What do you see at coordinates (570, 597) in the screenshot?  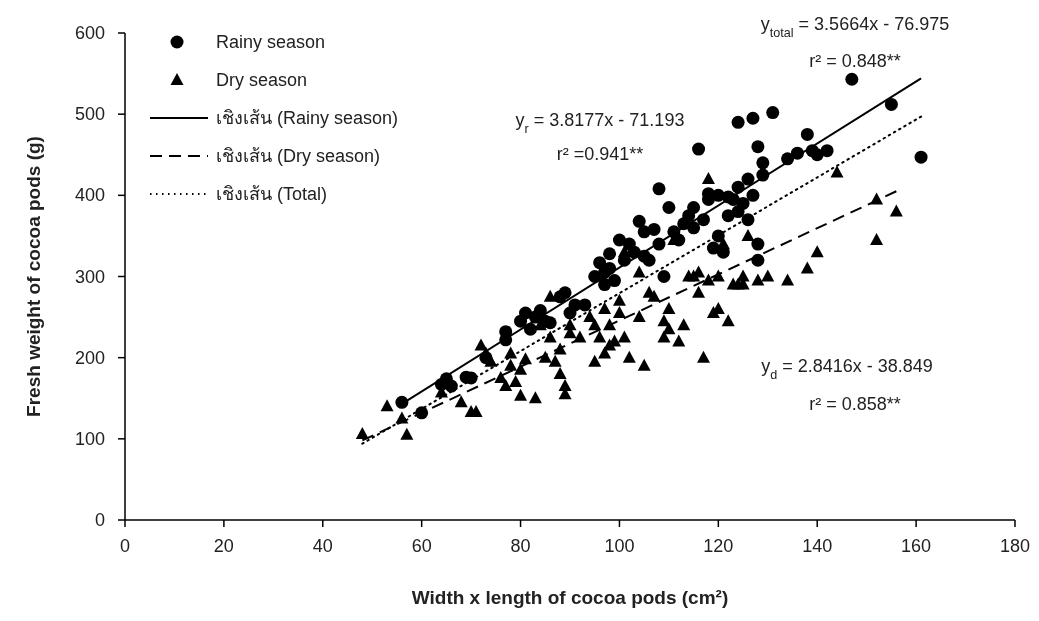 I see `x-axis-title: Width x length of cocoa pods (cm²)` at bounding box center [570, 597].